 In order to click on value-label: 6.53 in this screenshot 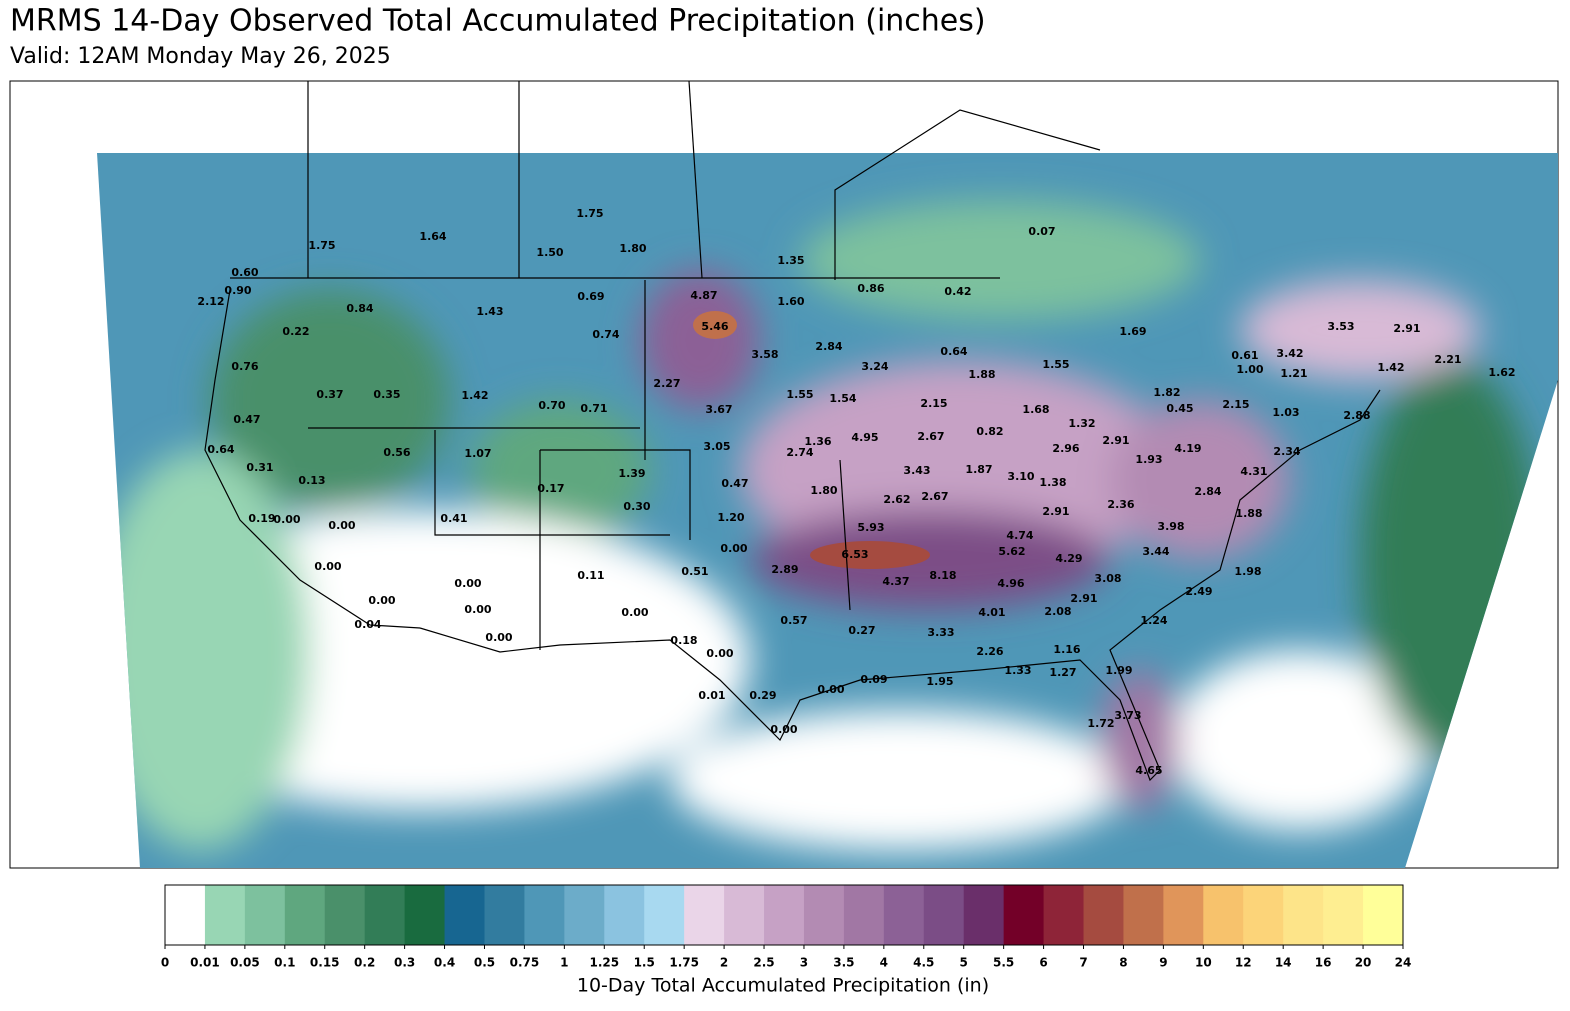, I will do `click(854, 554)`.